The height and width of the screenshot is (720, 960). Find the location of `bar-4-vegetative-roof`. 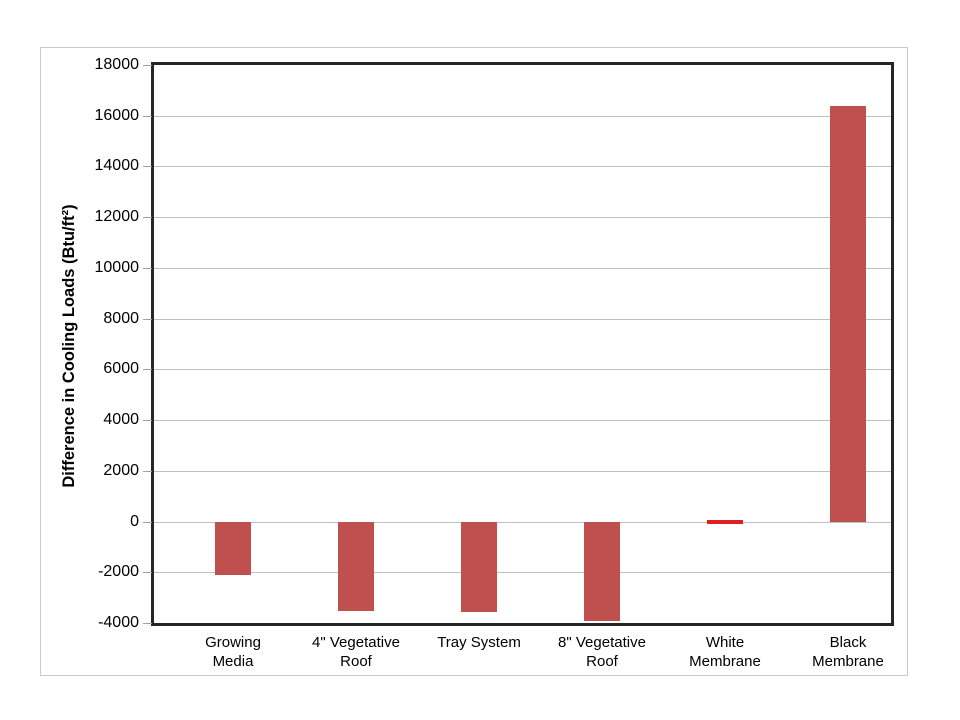

bar-4-vegetative-roof is located at coordinates (356, 566).